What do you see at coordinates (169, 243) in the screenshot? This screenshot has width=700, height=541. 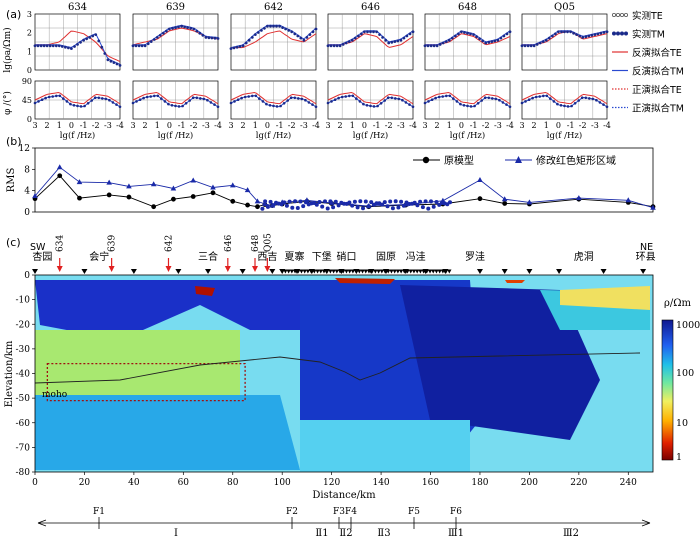 I see `station-label: 642` at bounding box center [169, 243].